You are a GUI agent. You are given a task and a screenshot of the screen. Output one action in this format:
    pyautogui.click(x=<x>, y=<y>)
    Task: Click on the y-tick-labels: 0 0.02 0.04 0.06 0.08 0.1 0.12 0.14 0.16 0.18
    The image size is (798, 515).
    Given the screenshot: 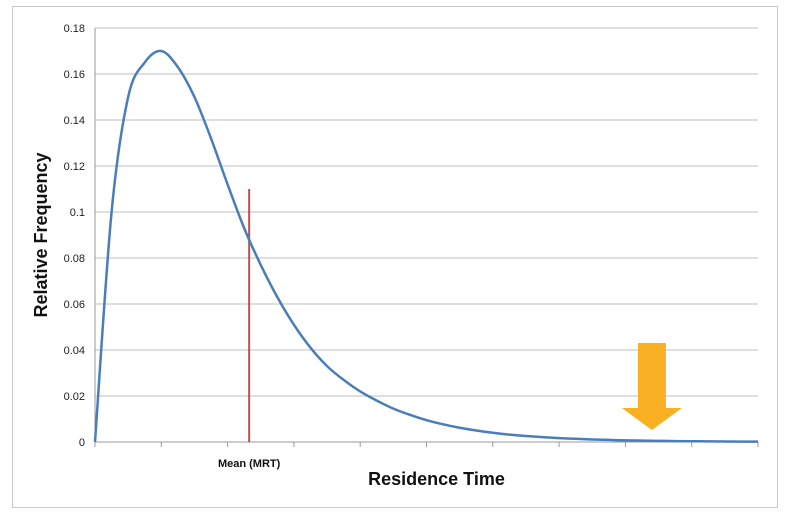 What is the action you would take?
    pyautogui.click(x=74, y=236)
    